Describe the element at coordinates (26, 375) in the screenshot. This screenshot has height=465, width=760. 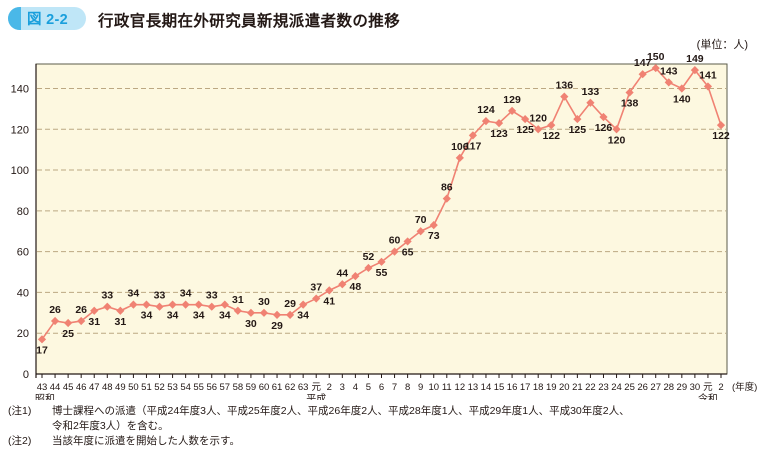
I see `y-axis-tick-label: 0` at that location.